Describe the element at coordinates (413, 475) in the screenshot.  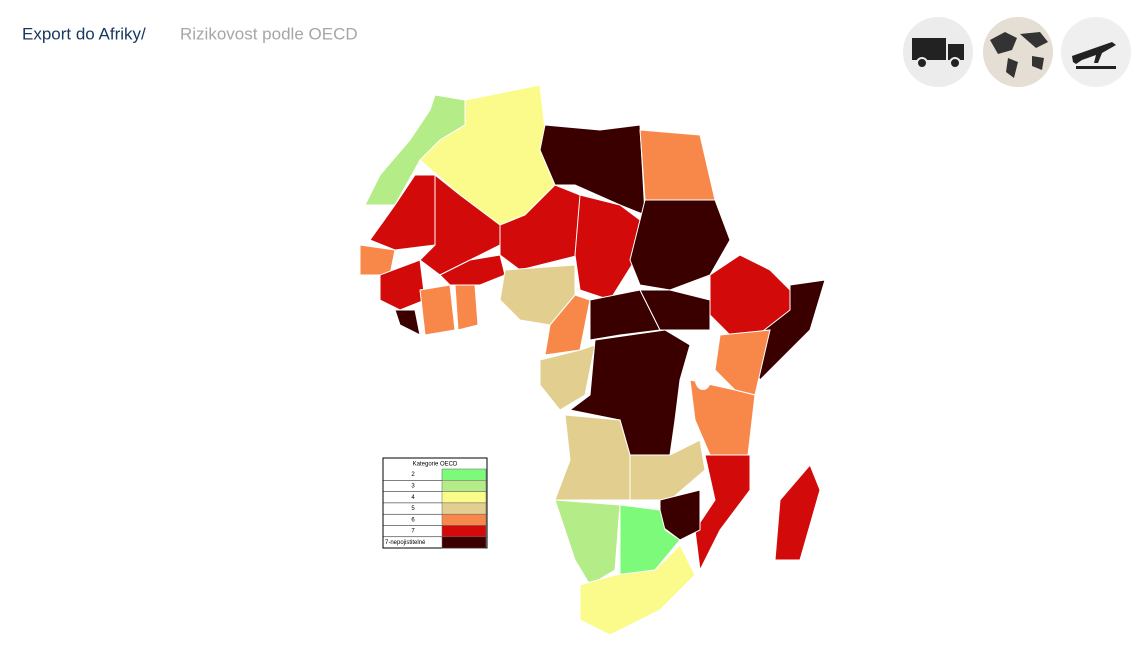
I see `legend-label: 2` at that location.